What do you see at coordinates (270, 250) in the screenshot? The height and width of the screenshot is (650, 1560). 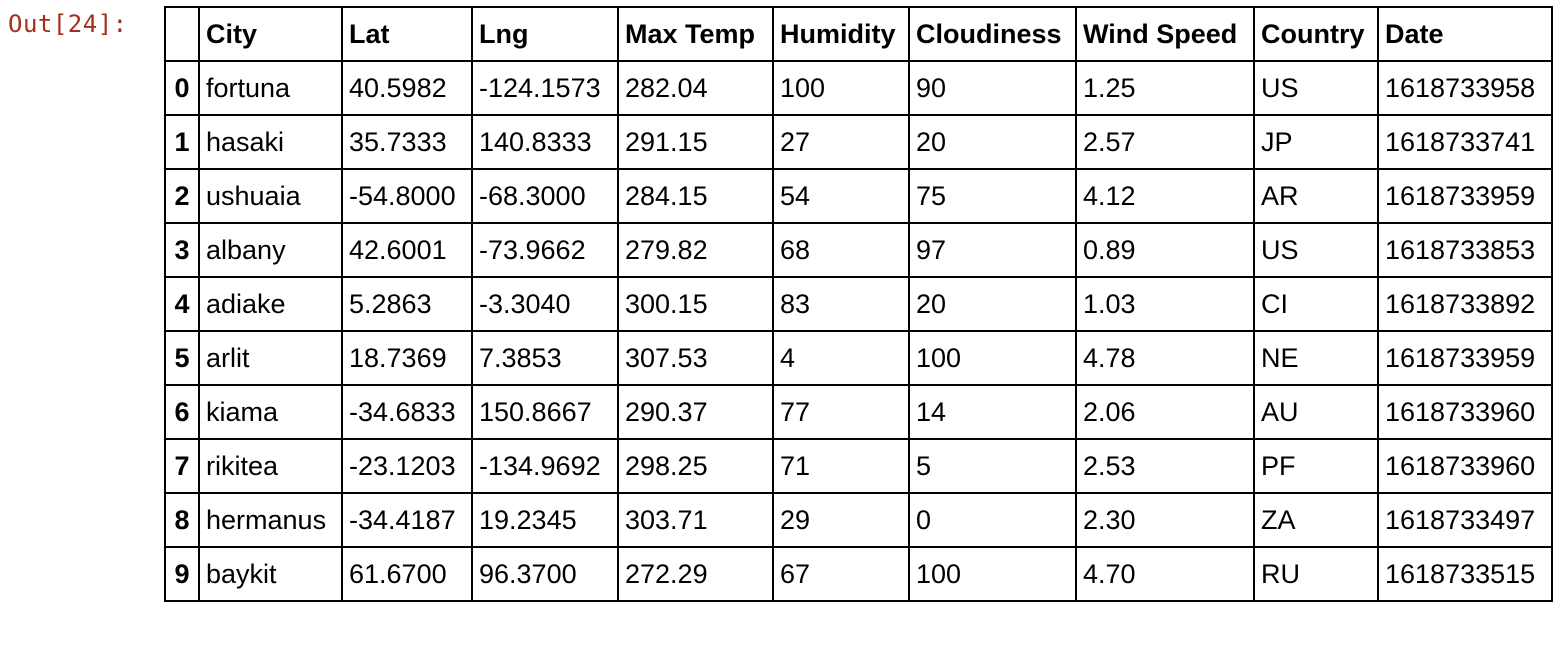 I see `cell-city: albany` at bounding box center [270, 250].